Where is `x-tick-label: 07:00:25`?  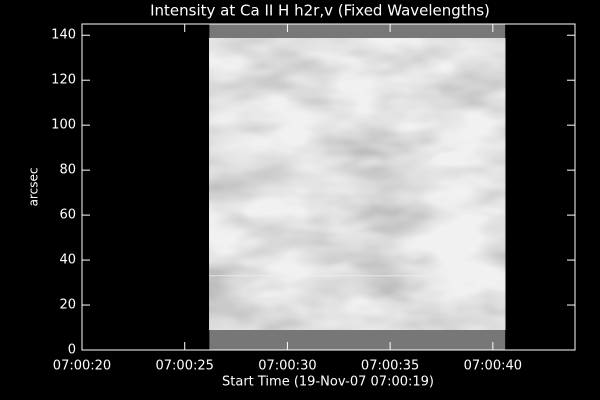 x-tick-label: 07:00:25 is located at coordinates (185, 366).